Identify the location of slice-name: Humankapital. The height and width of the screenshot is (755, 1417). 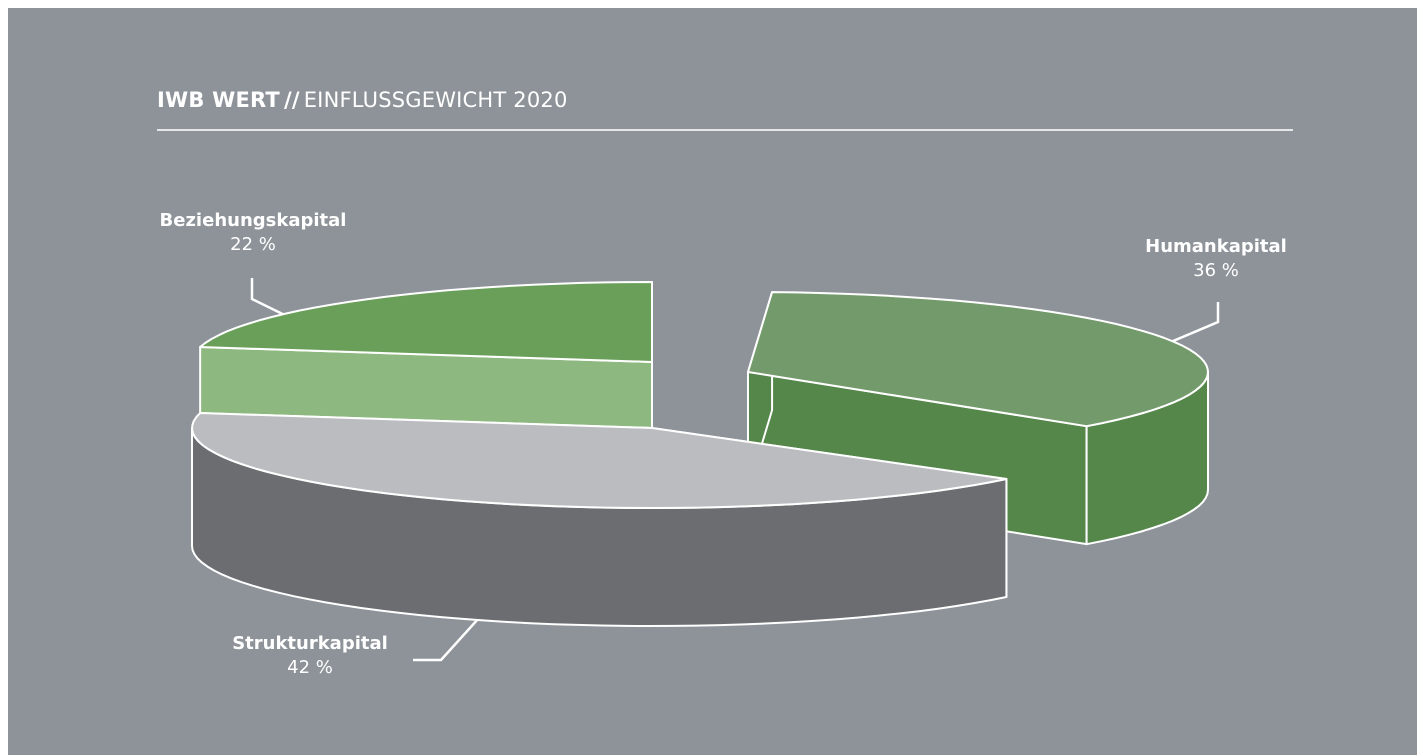
(1216, 246).